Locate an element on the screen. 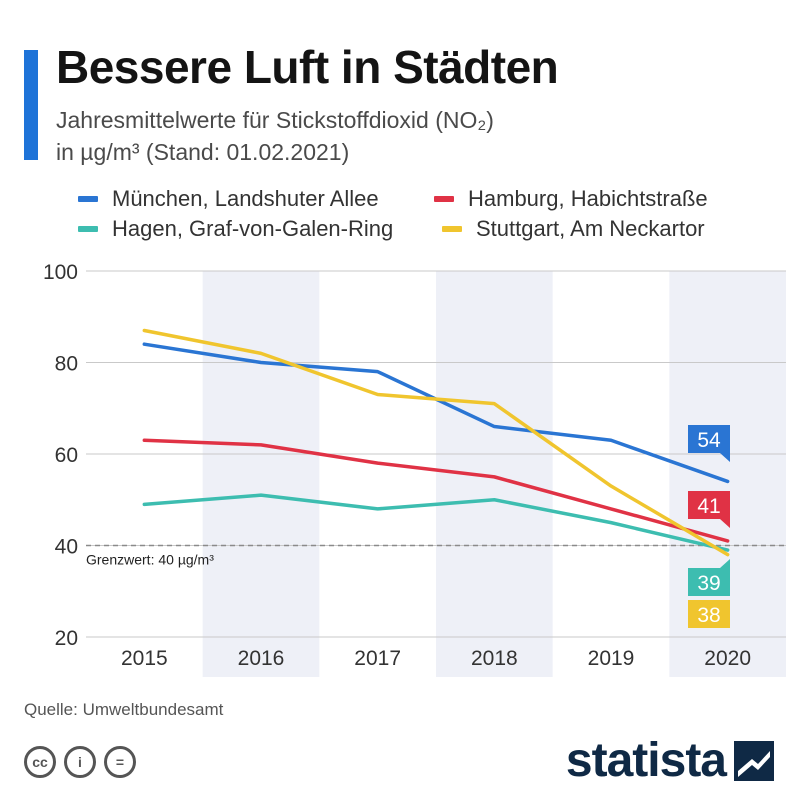 Image resolution: width=810 pixels, height=810 pixels. legend-item-hamburg: Hamburg, Habichtstraße is located at coordinates (571, 199).